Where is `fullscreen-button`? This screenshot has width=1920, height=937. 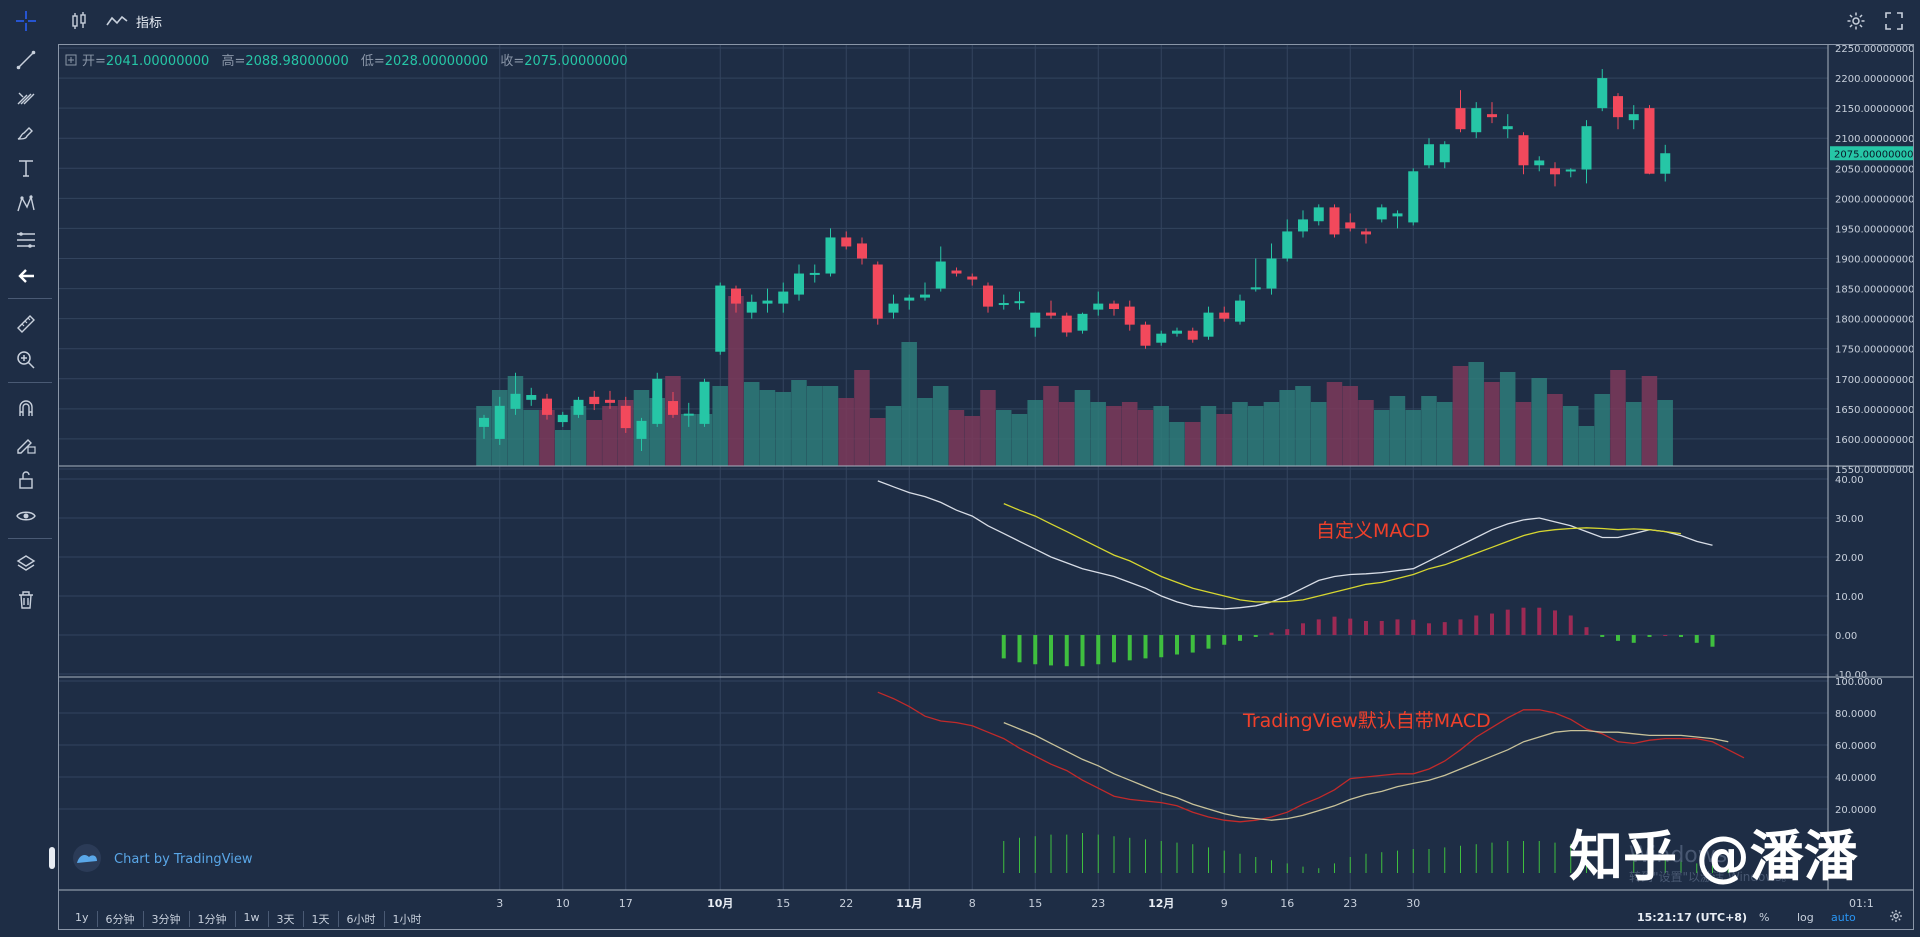
fullscreen-button is located at coordinates (1894, 21).